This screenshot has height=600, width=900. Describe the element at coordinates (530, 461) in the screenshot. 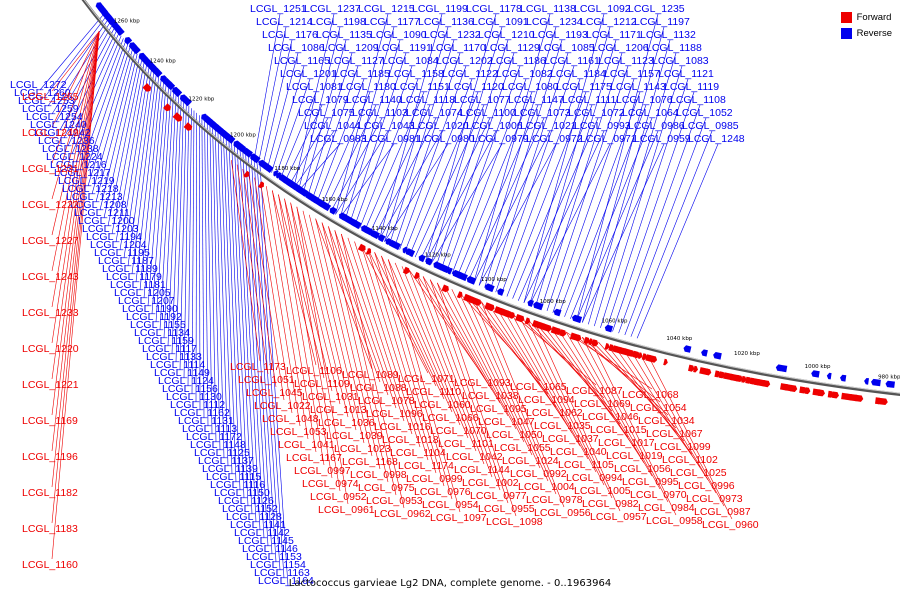

I see `gene-label: LCGL_1024` at that location.